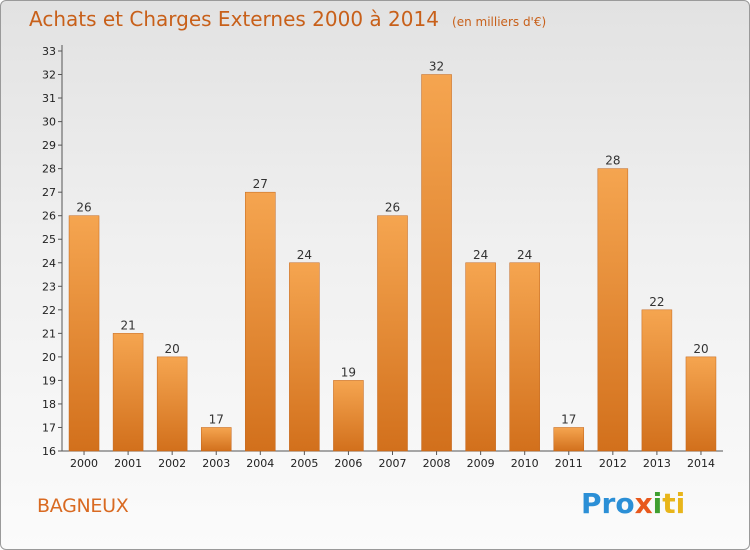 The width and height of the screenshot is (750, 550). I want to click on chart-subtitle: (en milliers d'€), so click(499, 22).